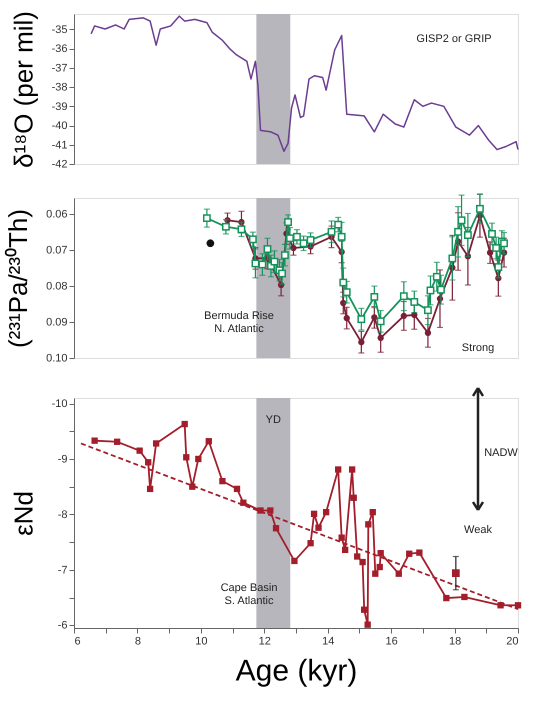 The image size is (542, 724). Describe the element at coordinates (392, 642) in the screenshot. I see `x-tick-label: 16` at that location.